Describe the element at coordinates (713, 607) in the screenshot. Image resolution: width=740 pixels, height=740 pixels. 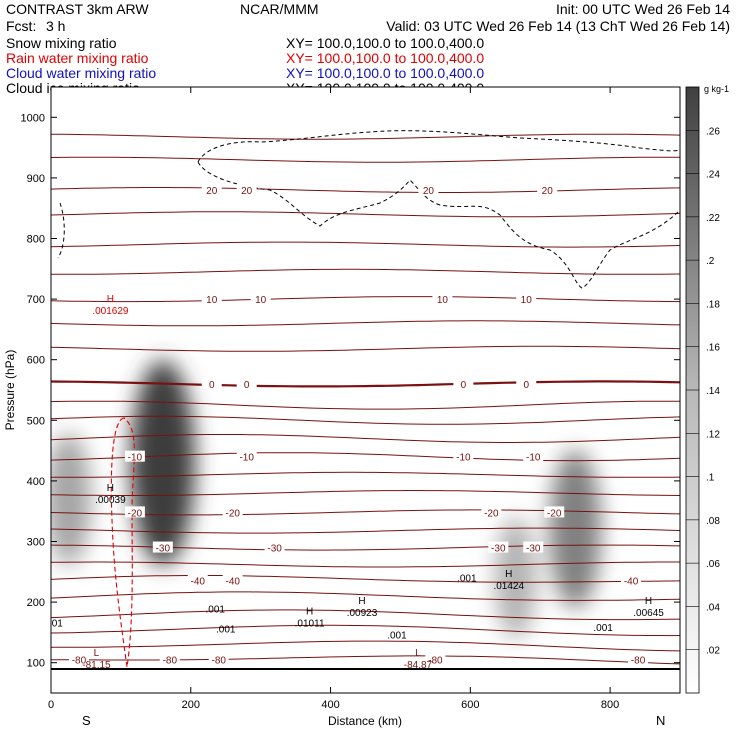
I see `colorbar-tick-label: .04` at that location.